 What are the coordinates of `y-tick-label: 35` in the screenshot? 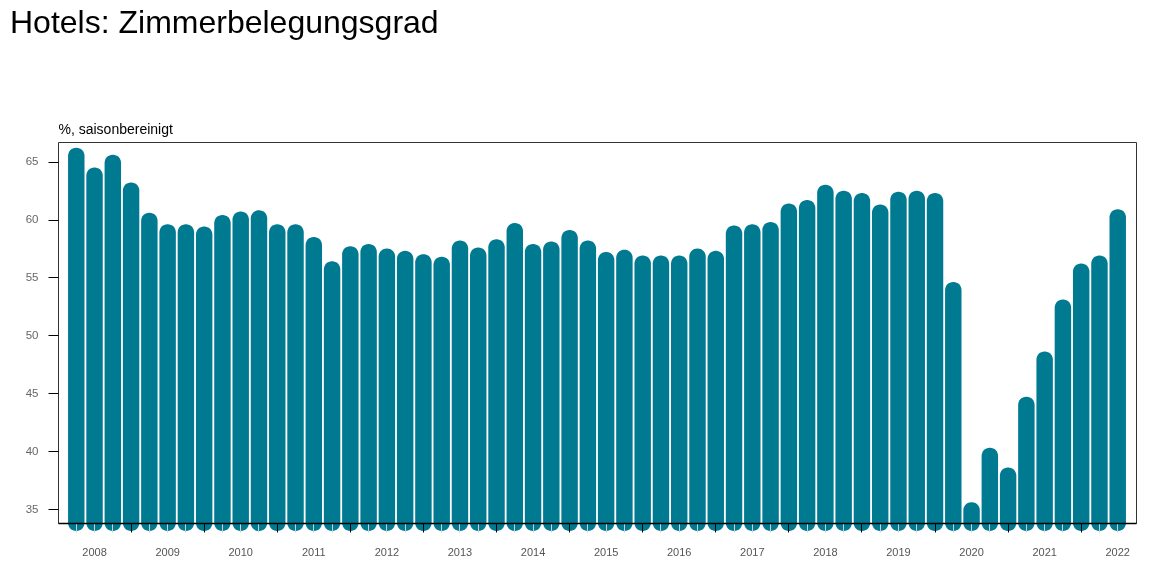 It's located at (32, 508).